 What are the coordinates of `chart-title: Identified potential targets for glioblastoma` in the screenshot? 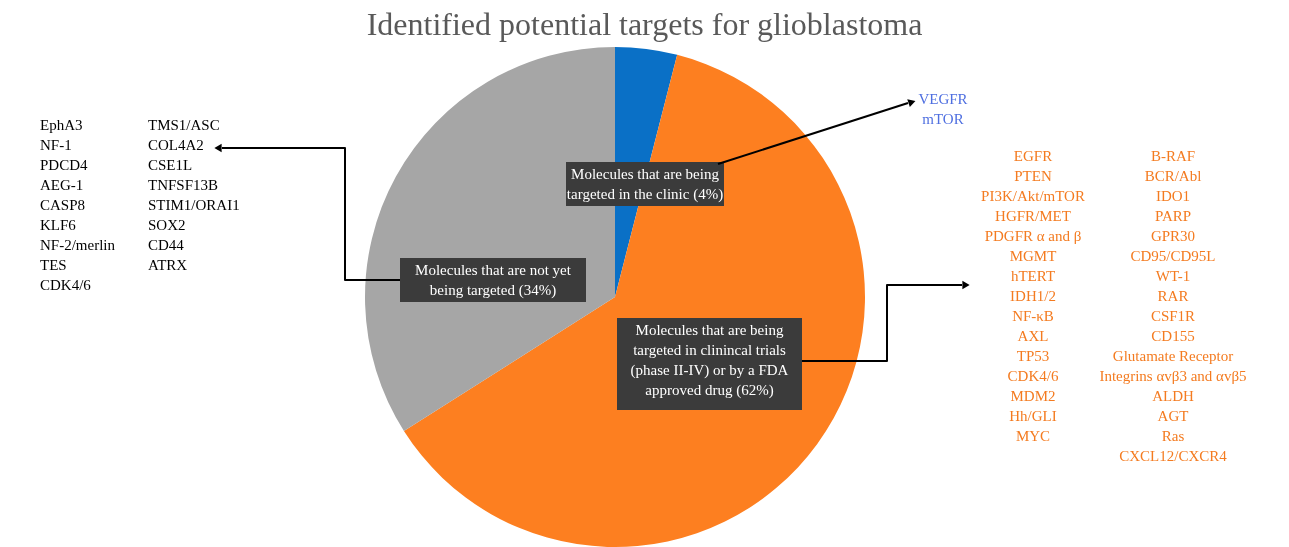 It's located at (644, 24).